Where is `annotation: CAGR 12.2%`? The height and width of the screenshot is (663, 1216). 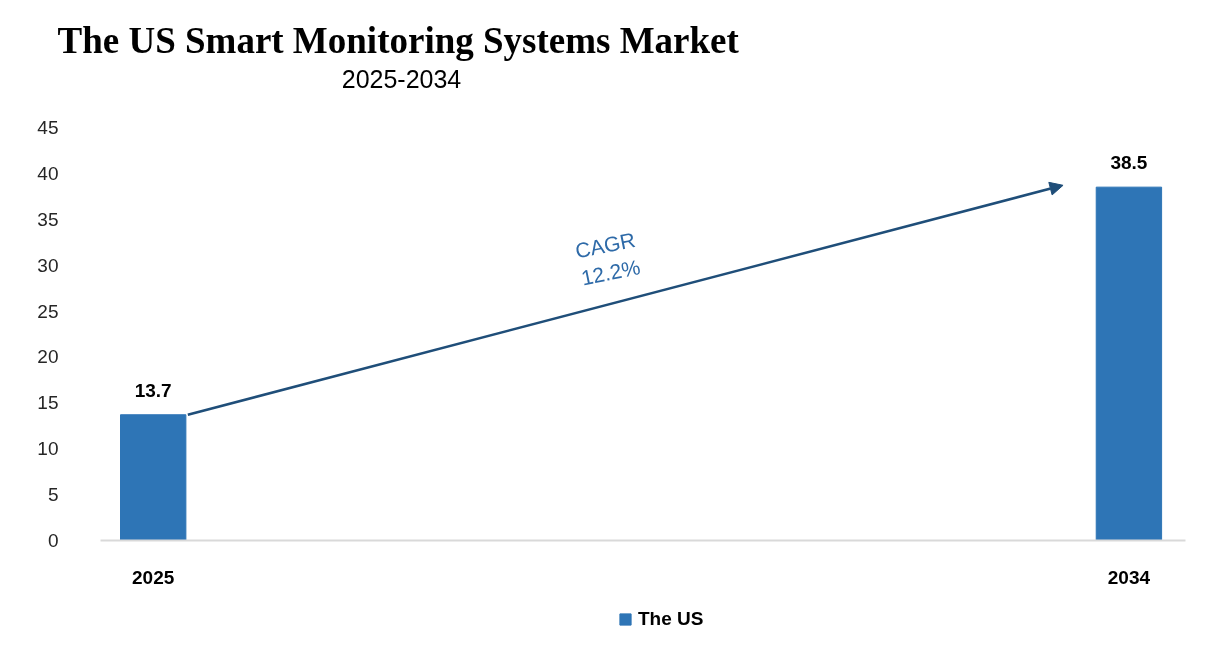
annotation: CAGR 12.2% is located at coordinates (608, 258).